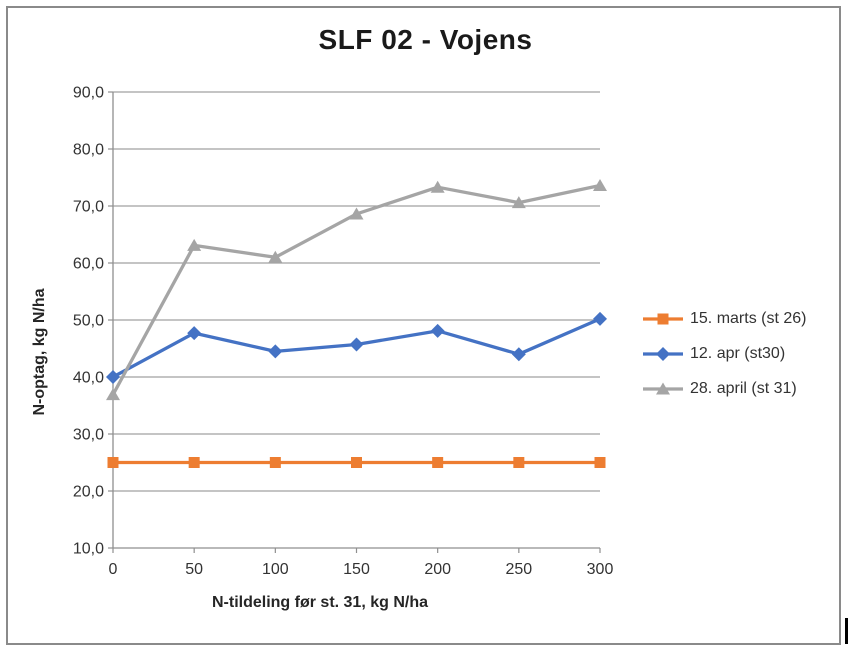 The image size is (851, 652). What do you see at coordinates (194, 569) in the screenshot?
I see `x-tick-label: 50` at bounding box center [194, 569].